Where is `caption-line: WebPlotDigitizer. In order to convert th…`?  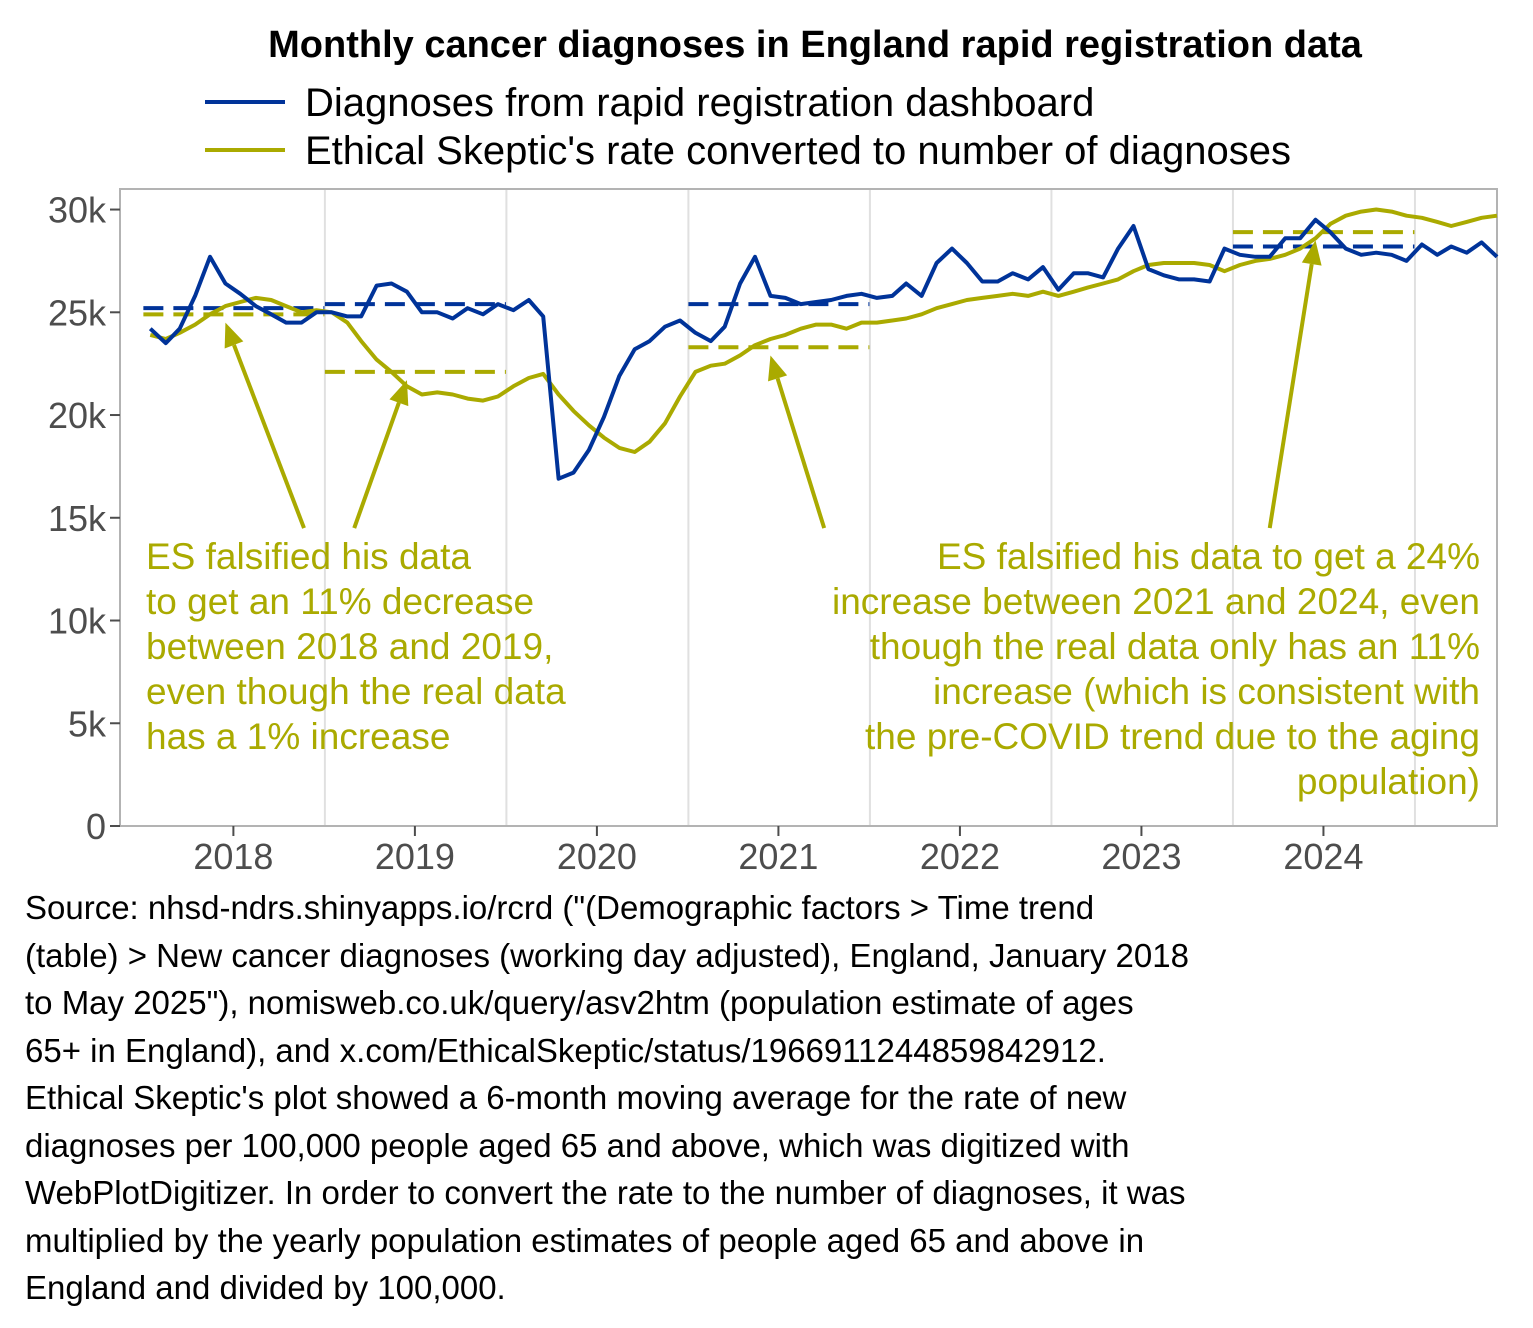 caption-line: WebPlotDigitizer. In order to convert th… is located at coordinates (605, 1192).